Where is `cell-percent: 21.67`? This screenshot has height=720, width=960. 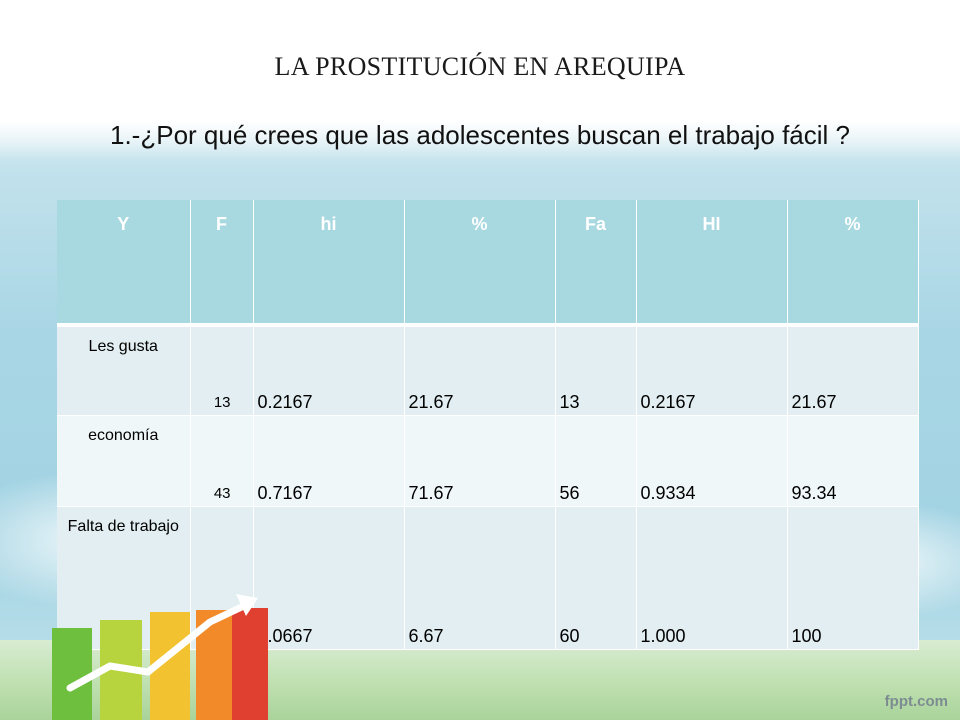
cell-percent: 21.67 is located at coordinates (480, 370).